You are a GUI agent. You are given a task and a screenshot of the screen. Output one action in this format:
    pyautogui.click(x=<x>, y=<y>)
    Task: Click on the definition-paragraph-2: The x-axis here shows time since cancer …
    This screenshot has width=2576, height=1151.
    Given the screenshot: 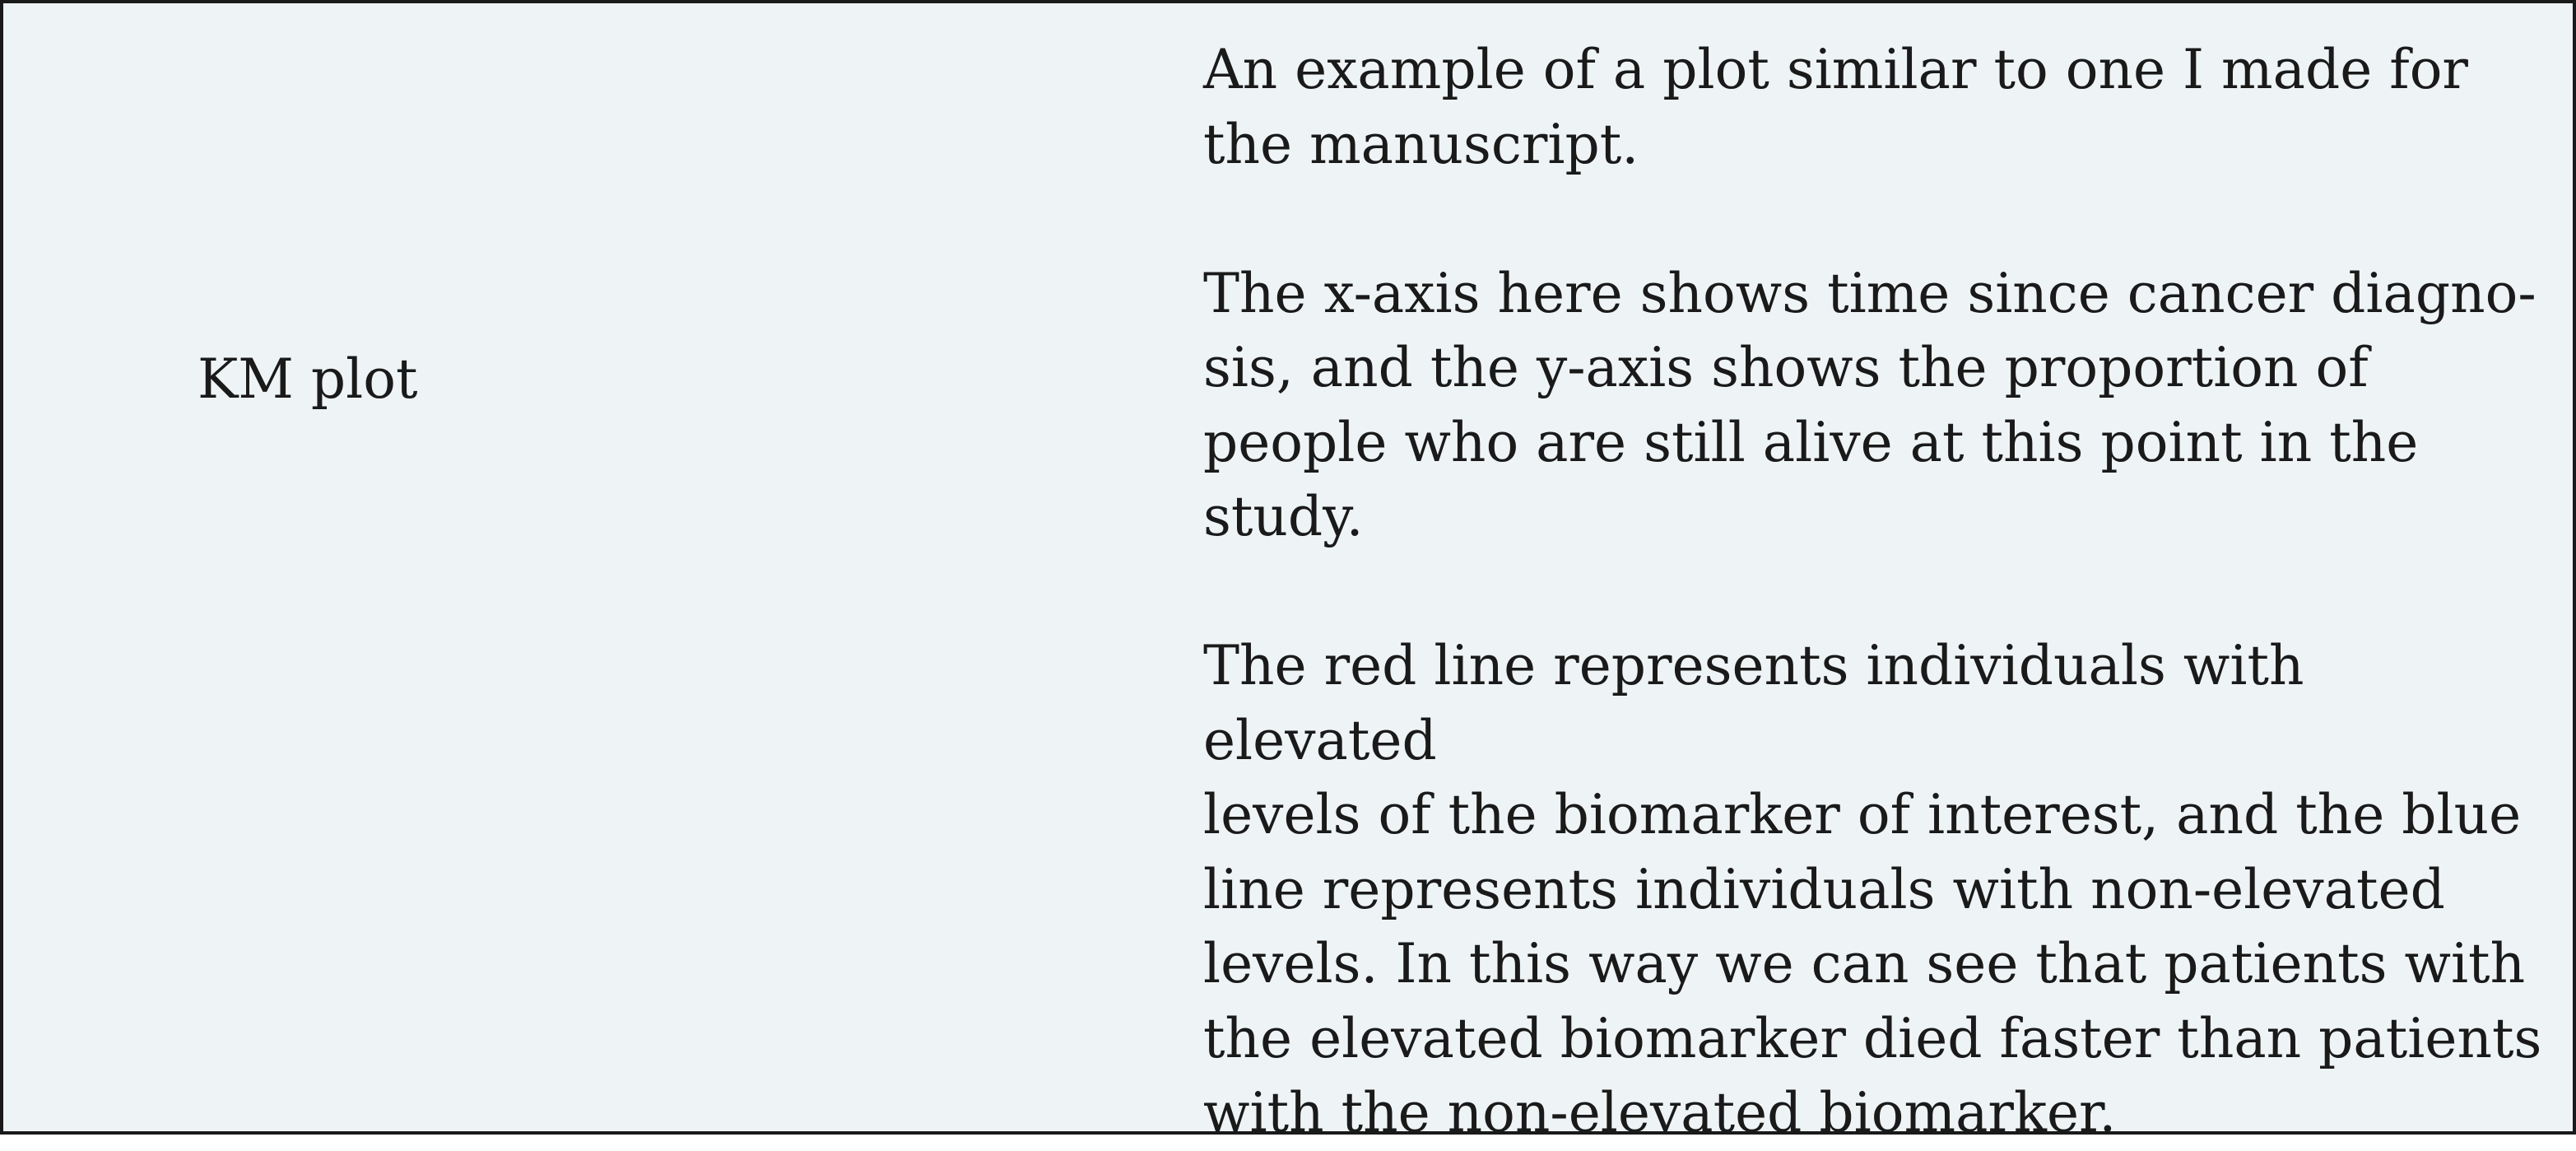 What is the action you would take?
    pyautogui.click(x=1870, y=405)
    